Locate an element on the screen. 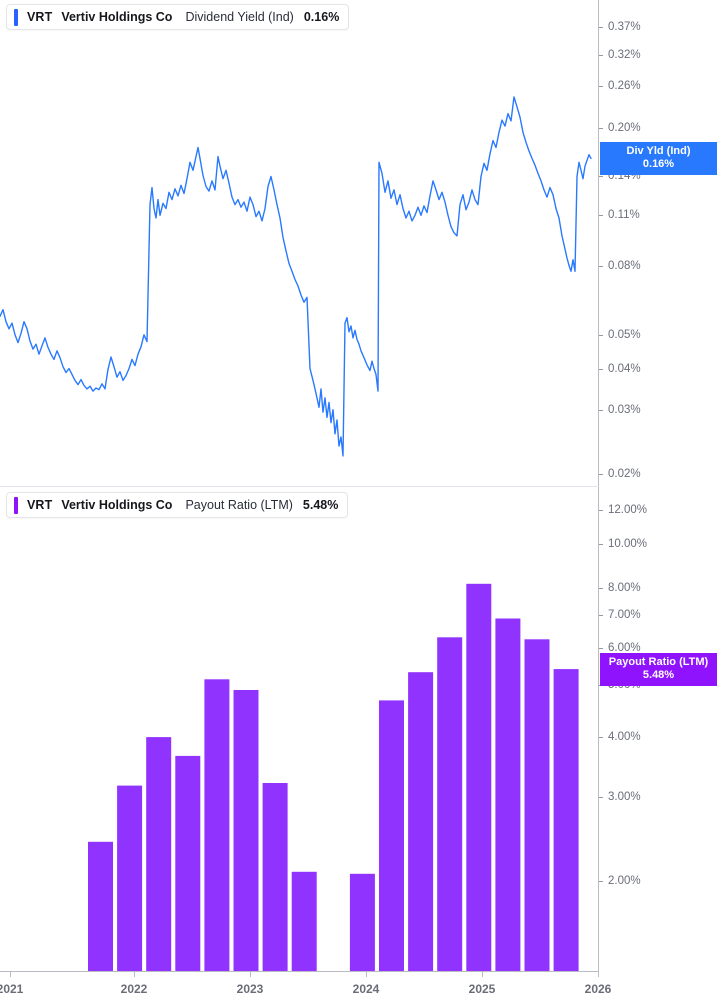 The height and width of the screenshot is (1005, 717). y-tick-label: 7.00% is located at coordinates (624, 615).